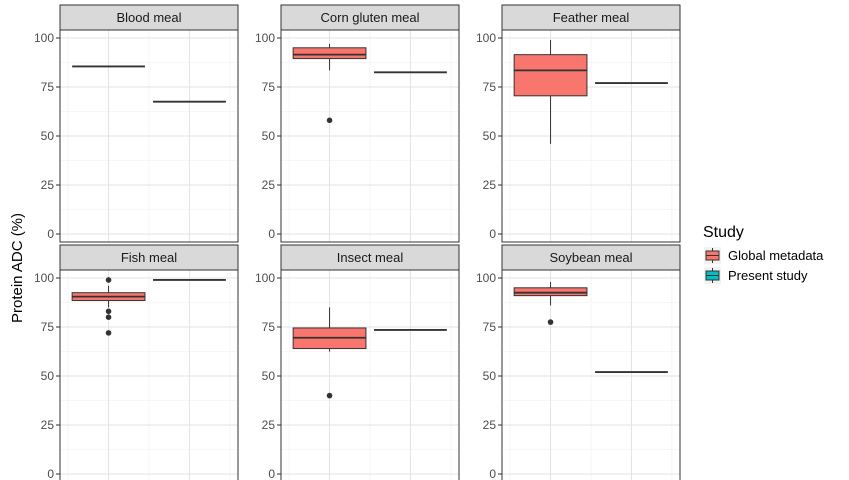 This screenshot has height=480, width=849. I want to click on facet-panel: Blood meal 0 25 50 75 100, so click(136, 123).